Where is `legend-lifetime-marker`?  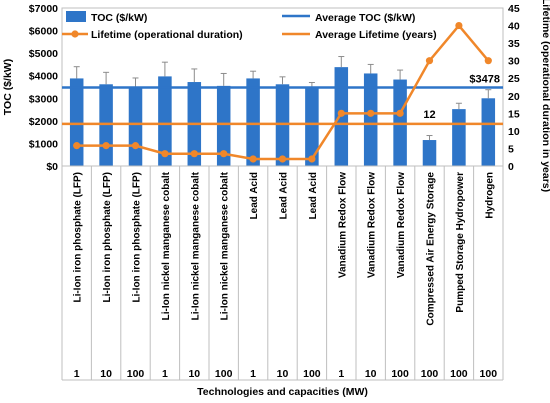
legend-lifetime-marker is located at coordinates (75, 34).